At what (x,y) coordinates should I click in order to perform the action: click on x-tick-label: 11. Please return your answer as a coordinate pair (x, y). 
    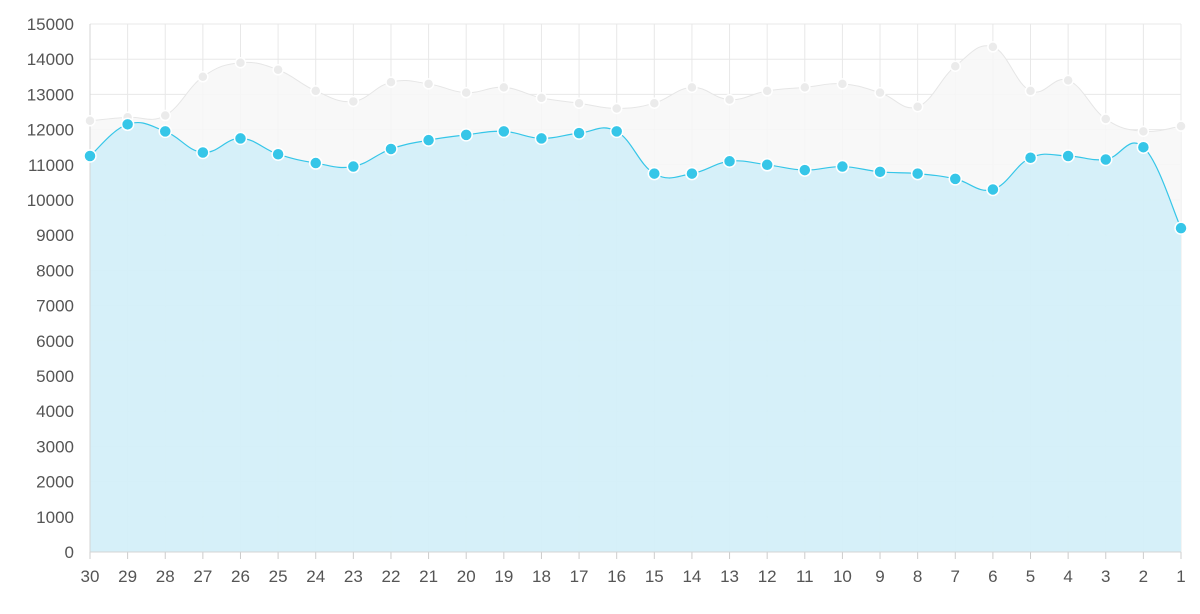
    Looking at the image, I should click on (805, 576).